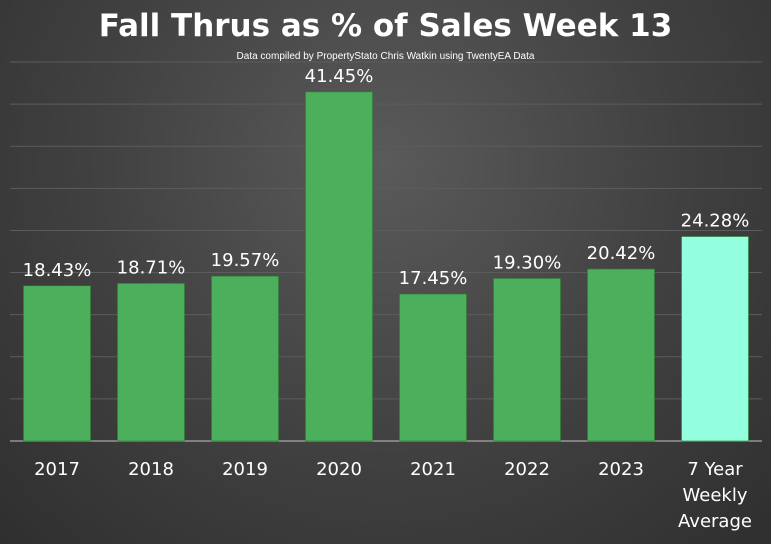 The height and width of the screenshot is (544, 771). I want to click on data-label: 19.30%, so click(527, 262).